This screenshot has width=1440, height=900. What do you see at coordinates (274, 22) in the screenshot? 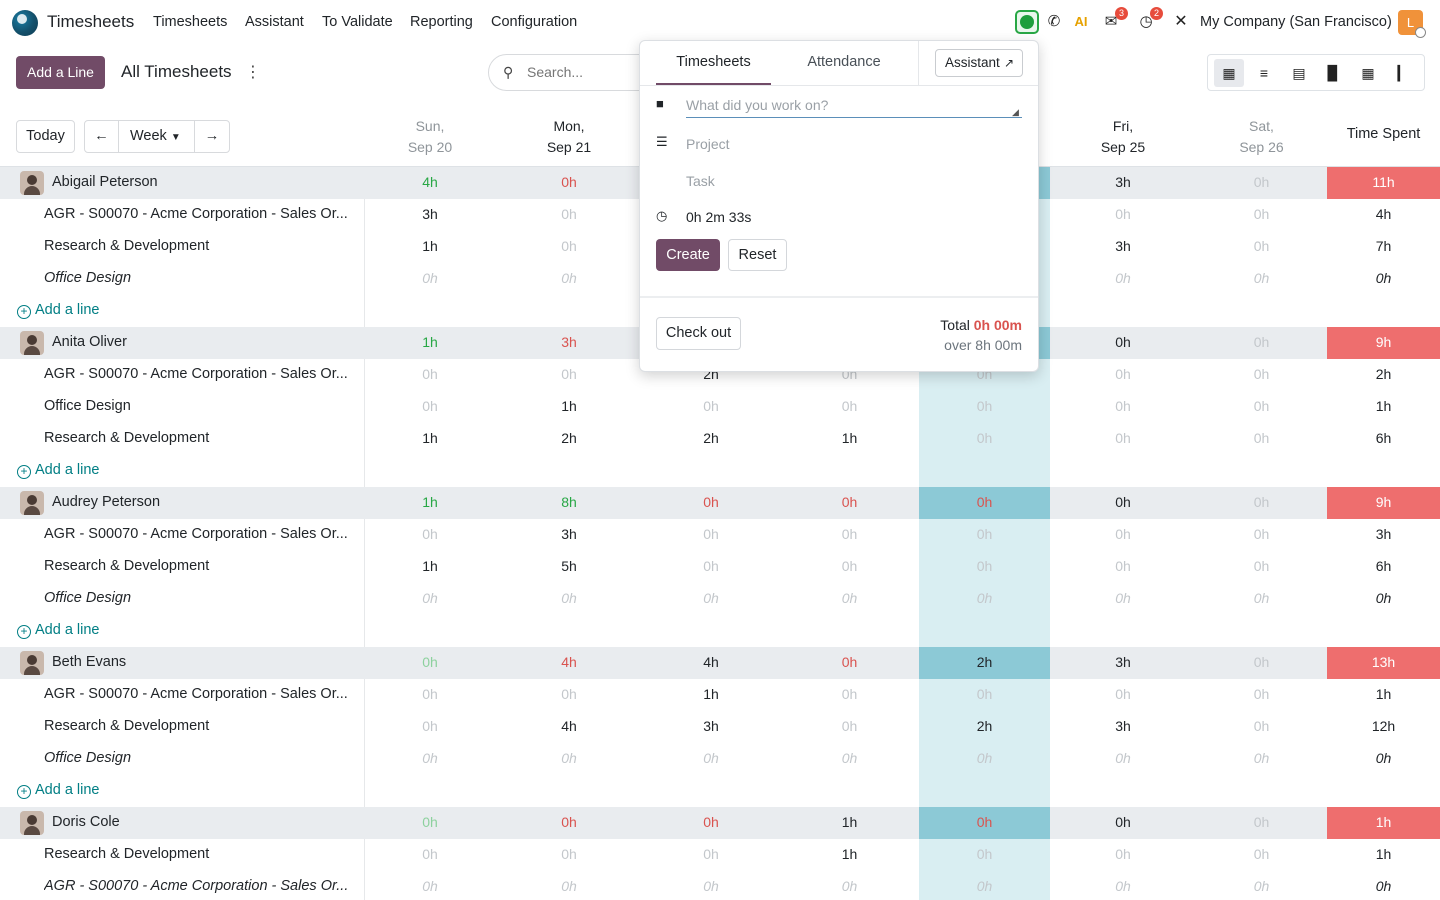
I see `menu-assistant: Assistant` at bounding box center [274, 22].